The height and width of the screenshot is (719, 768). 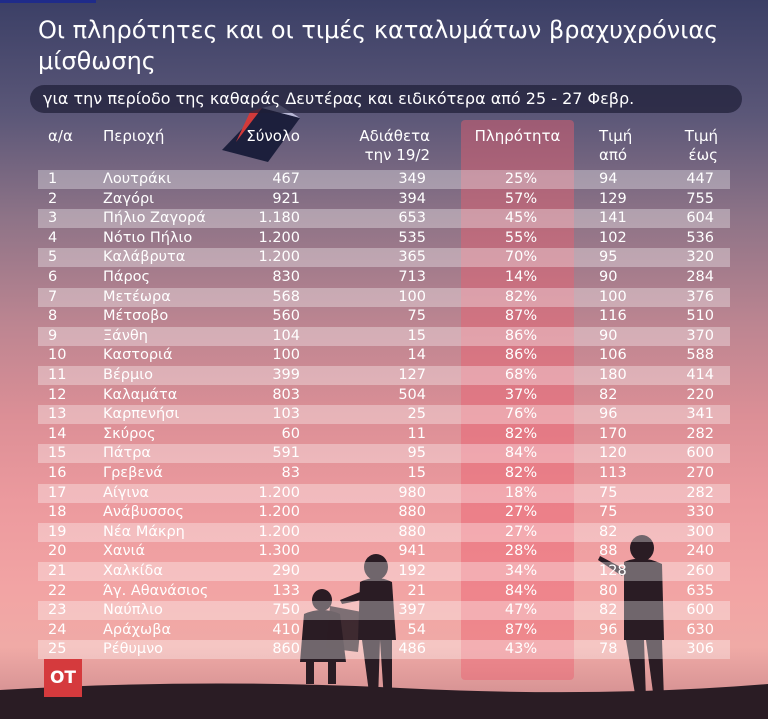 I want to click on cell-price_from: 129, so click(x=613, y=198).